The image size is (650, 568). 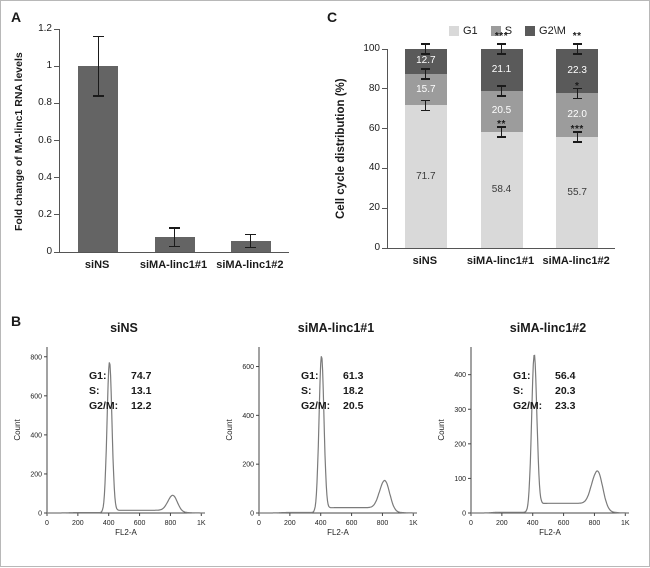 What do you see at coordinates (577, 129) in the screenshot?
I see `significance-stars: ***` at bounding box center [577, 129].